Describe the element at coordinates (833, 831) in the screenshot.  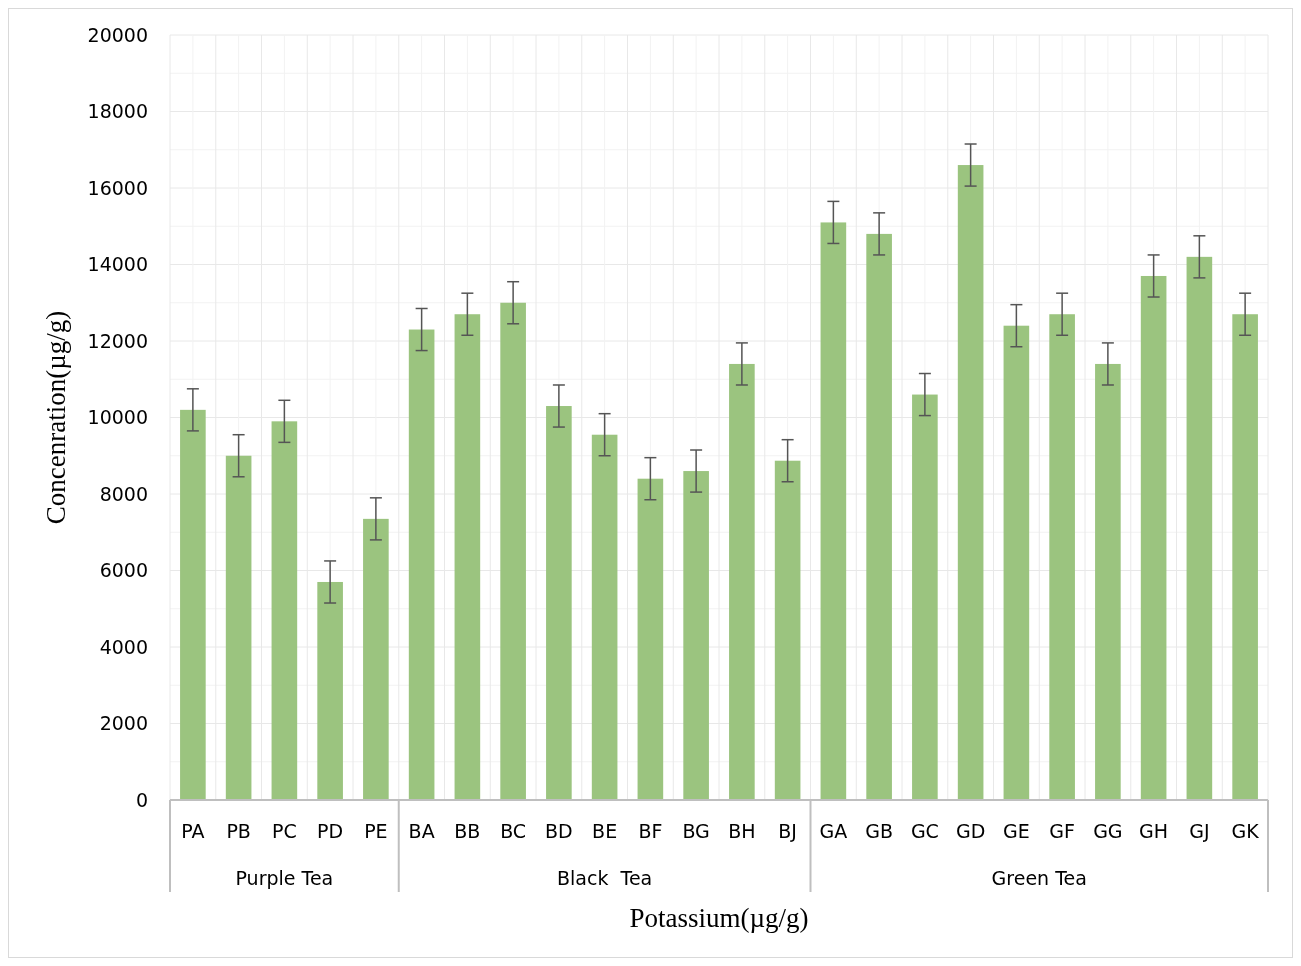
I see `x-tick-label: GA` at that location.